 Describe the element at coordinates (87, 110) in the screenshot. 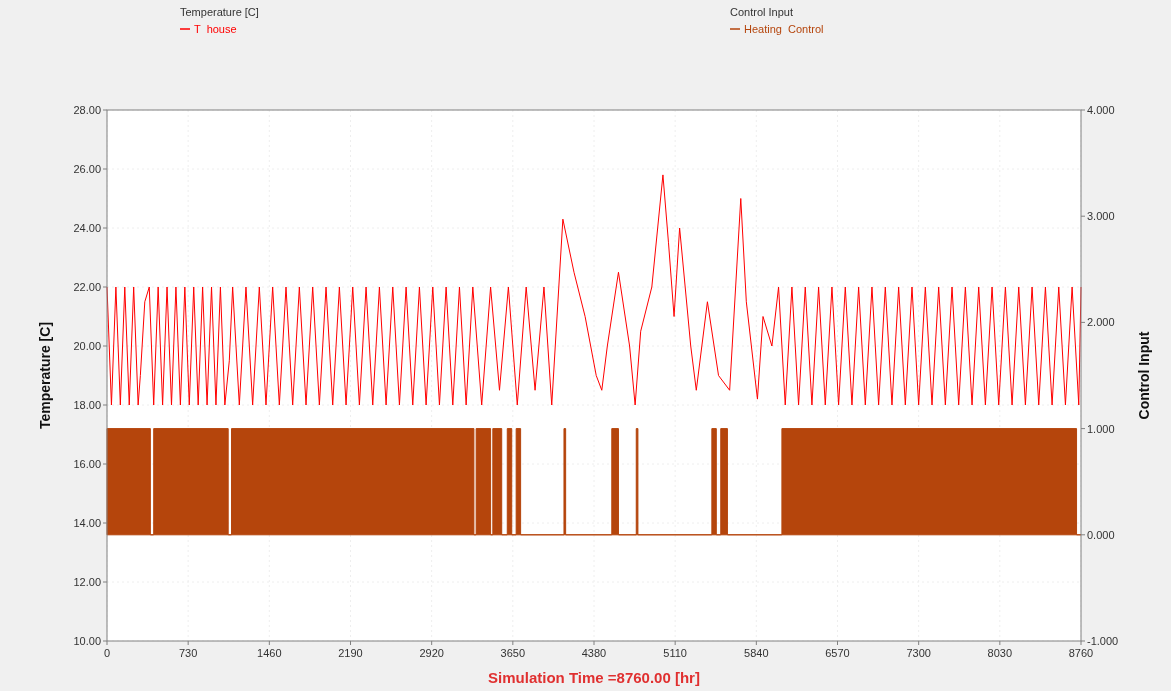

I see `y-tick-label: 28.00` at that location.